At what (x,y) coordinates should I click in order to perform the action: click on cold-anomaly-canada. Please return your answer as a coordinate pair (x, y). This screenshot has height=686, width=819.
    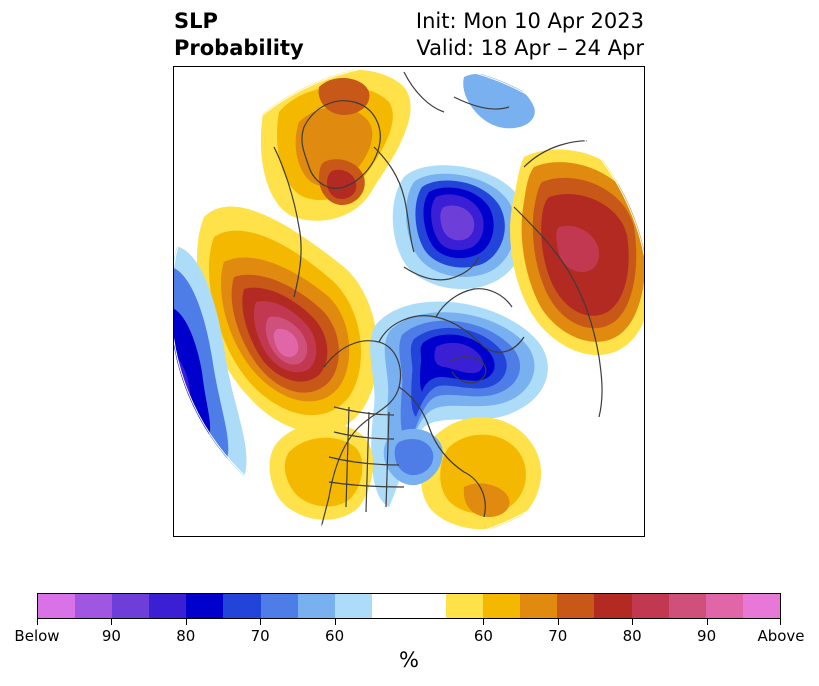
    Looking at the image, I should click on (459, 404).